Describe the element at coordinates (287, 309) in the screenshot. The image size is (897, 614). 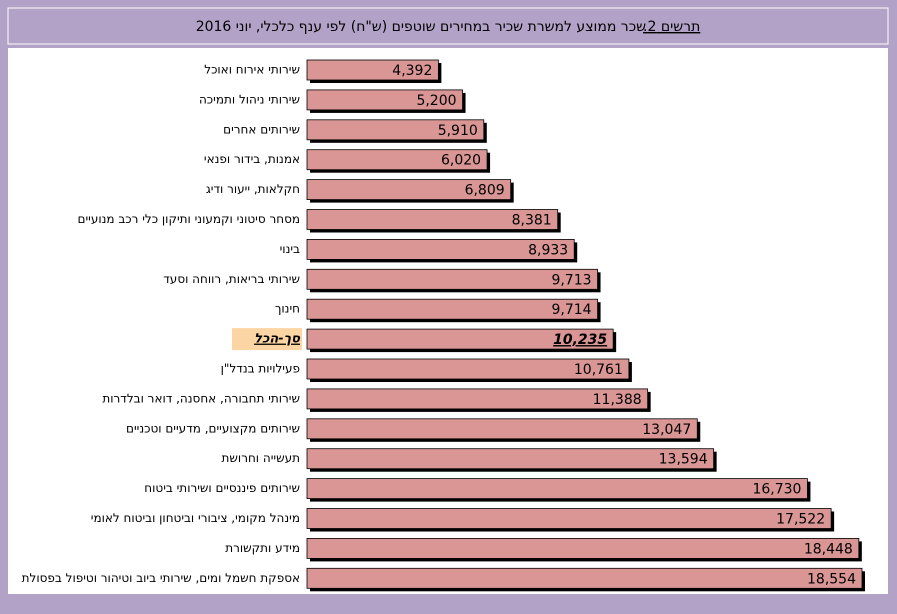
I see `category-label: חינוך` at that location.